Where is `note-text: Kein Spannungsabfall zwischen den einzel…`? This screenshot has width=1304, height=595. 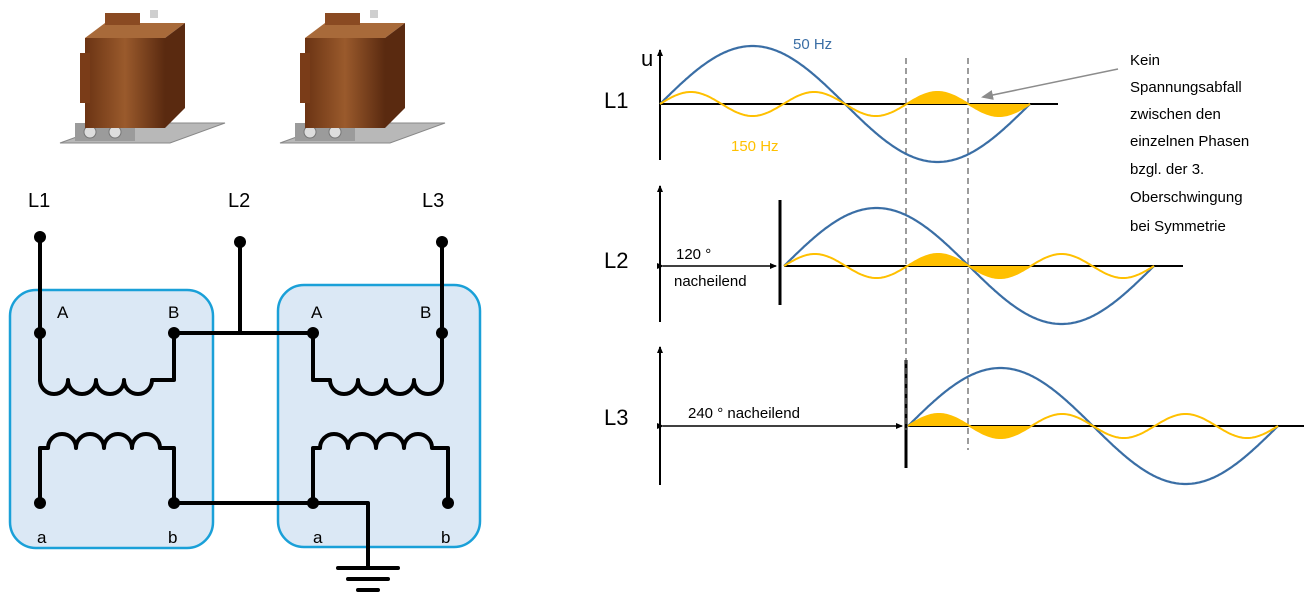
note-text: Kein Spannungsabfall zwischen den einzel… is located at coordinates (1189, 143).